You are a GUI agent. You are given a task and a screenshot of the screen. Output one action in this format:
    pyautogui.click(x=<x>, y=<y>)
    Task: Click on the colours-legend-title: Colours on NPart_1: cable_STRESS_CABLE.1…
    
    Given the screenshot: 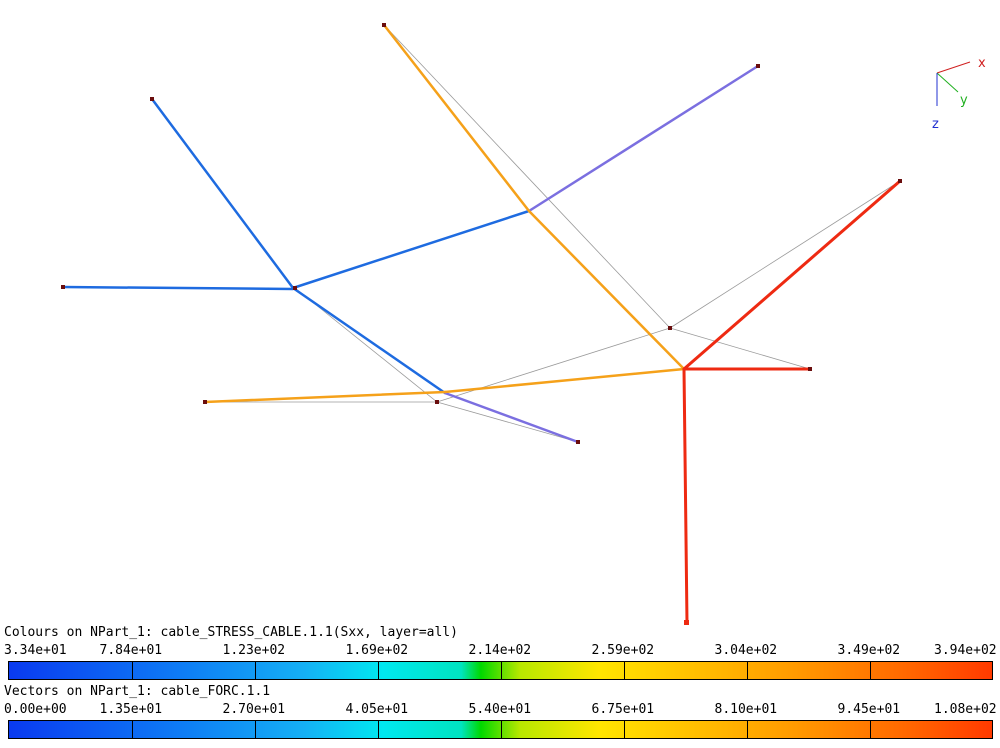 What is the action you would take?
    pyautogui.click(x=231, y=632)
    